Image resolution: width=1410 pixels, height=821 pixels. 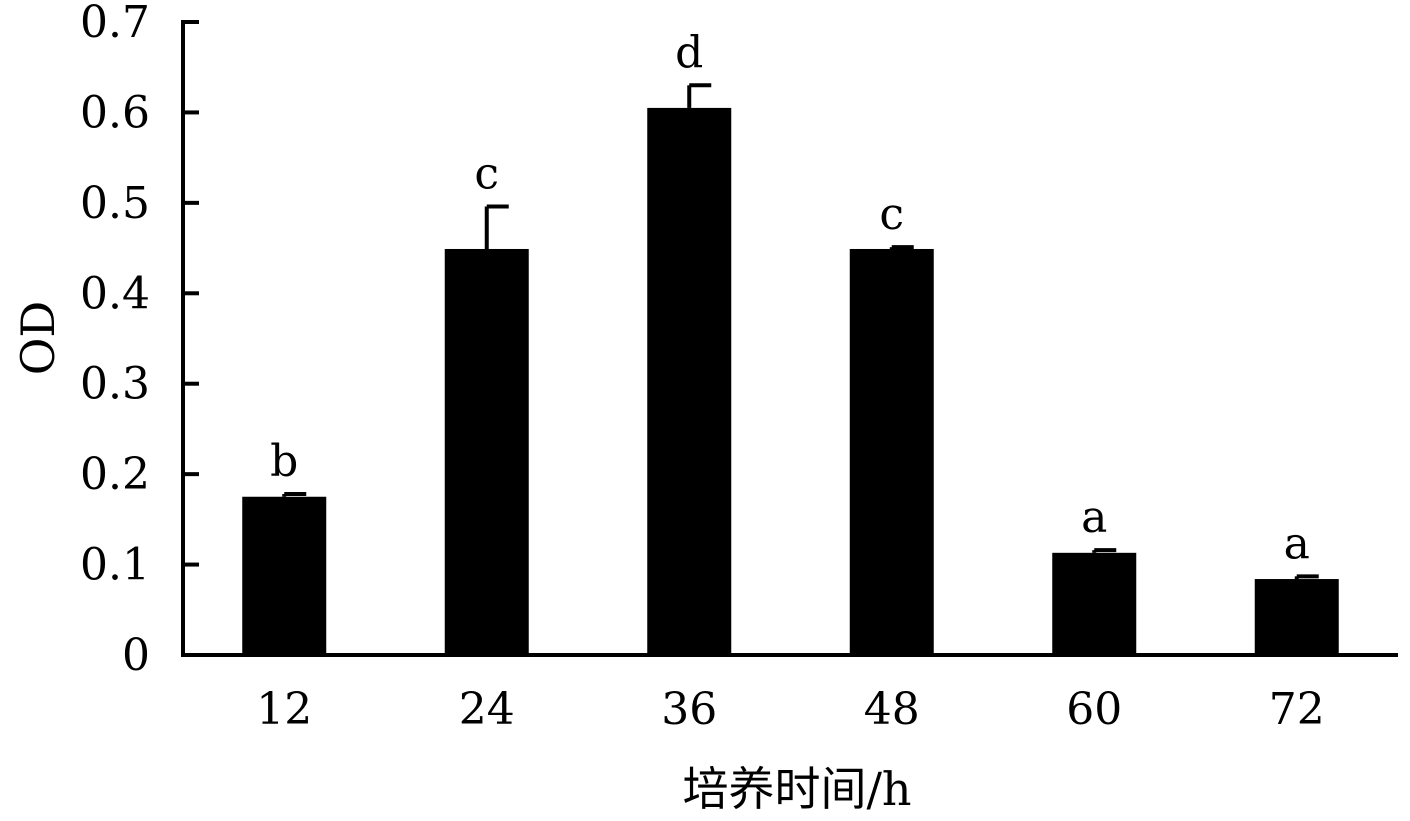 I want to click on y-tick-label: 0.7, so click(x=115, y=24).